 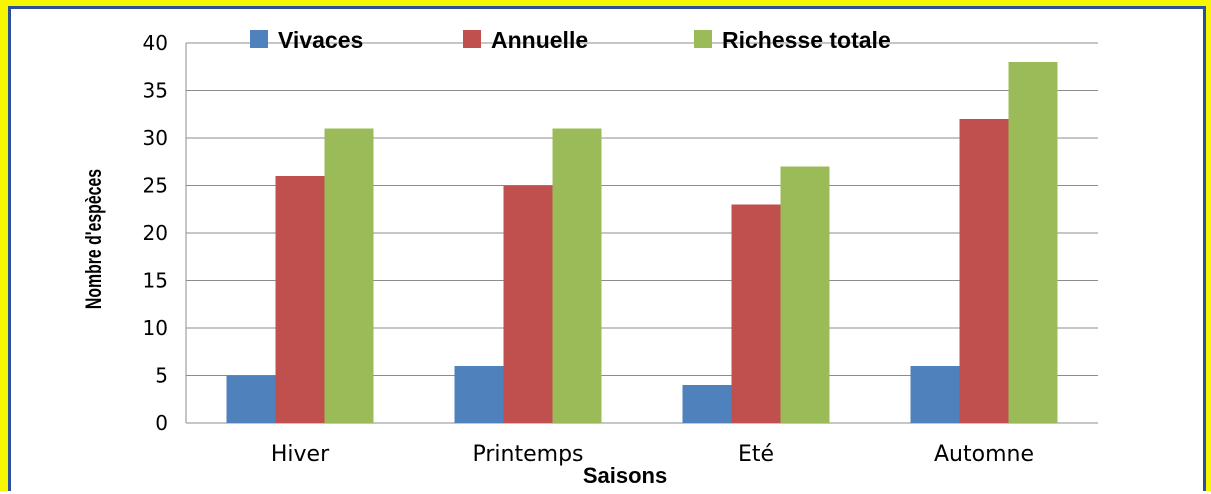 What do you see at coordinates (652, 454) in the screenshot?
I see `x-category-labels: Hiver Printemps Eté Automne` at bounding box center [652, 454].